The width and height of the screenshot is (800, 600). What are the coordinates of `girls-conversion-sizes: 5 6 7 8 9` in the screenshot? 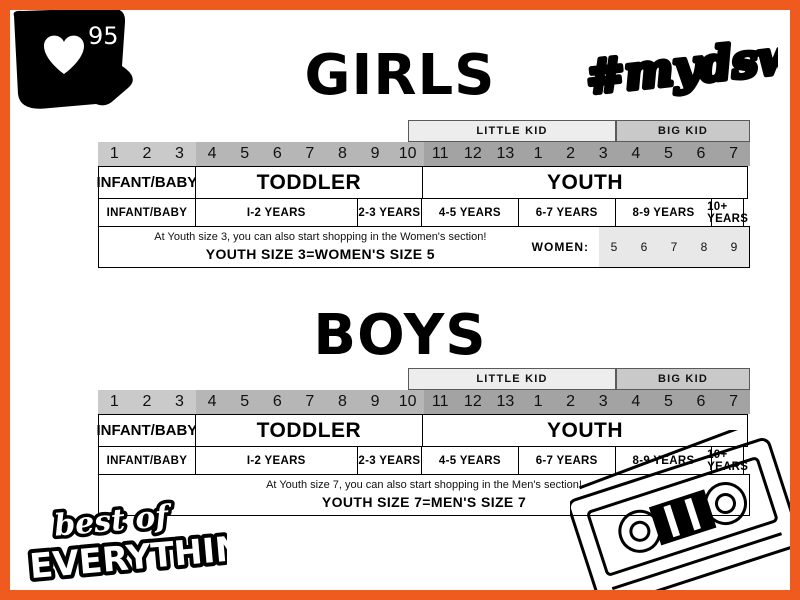 It's located at (674, 247).